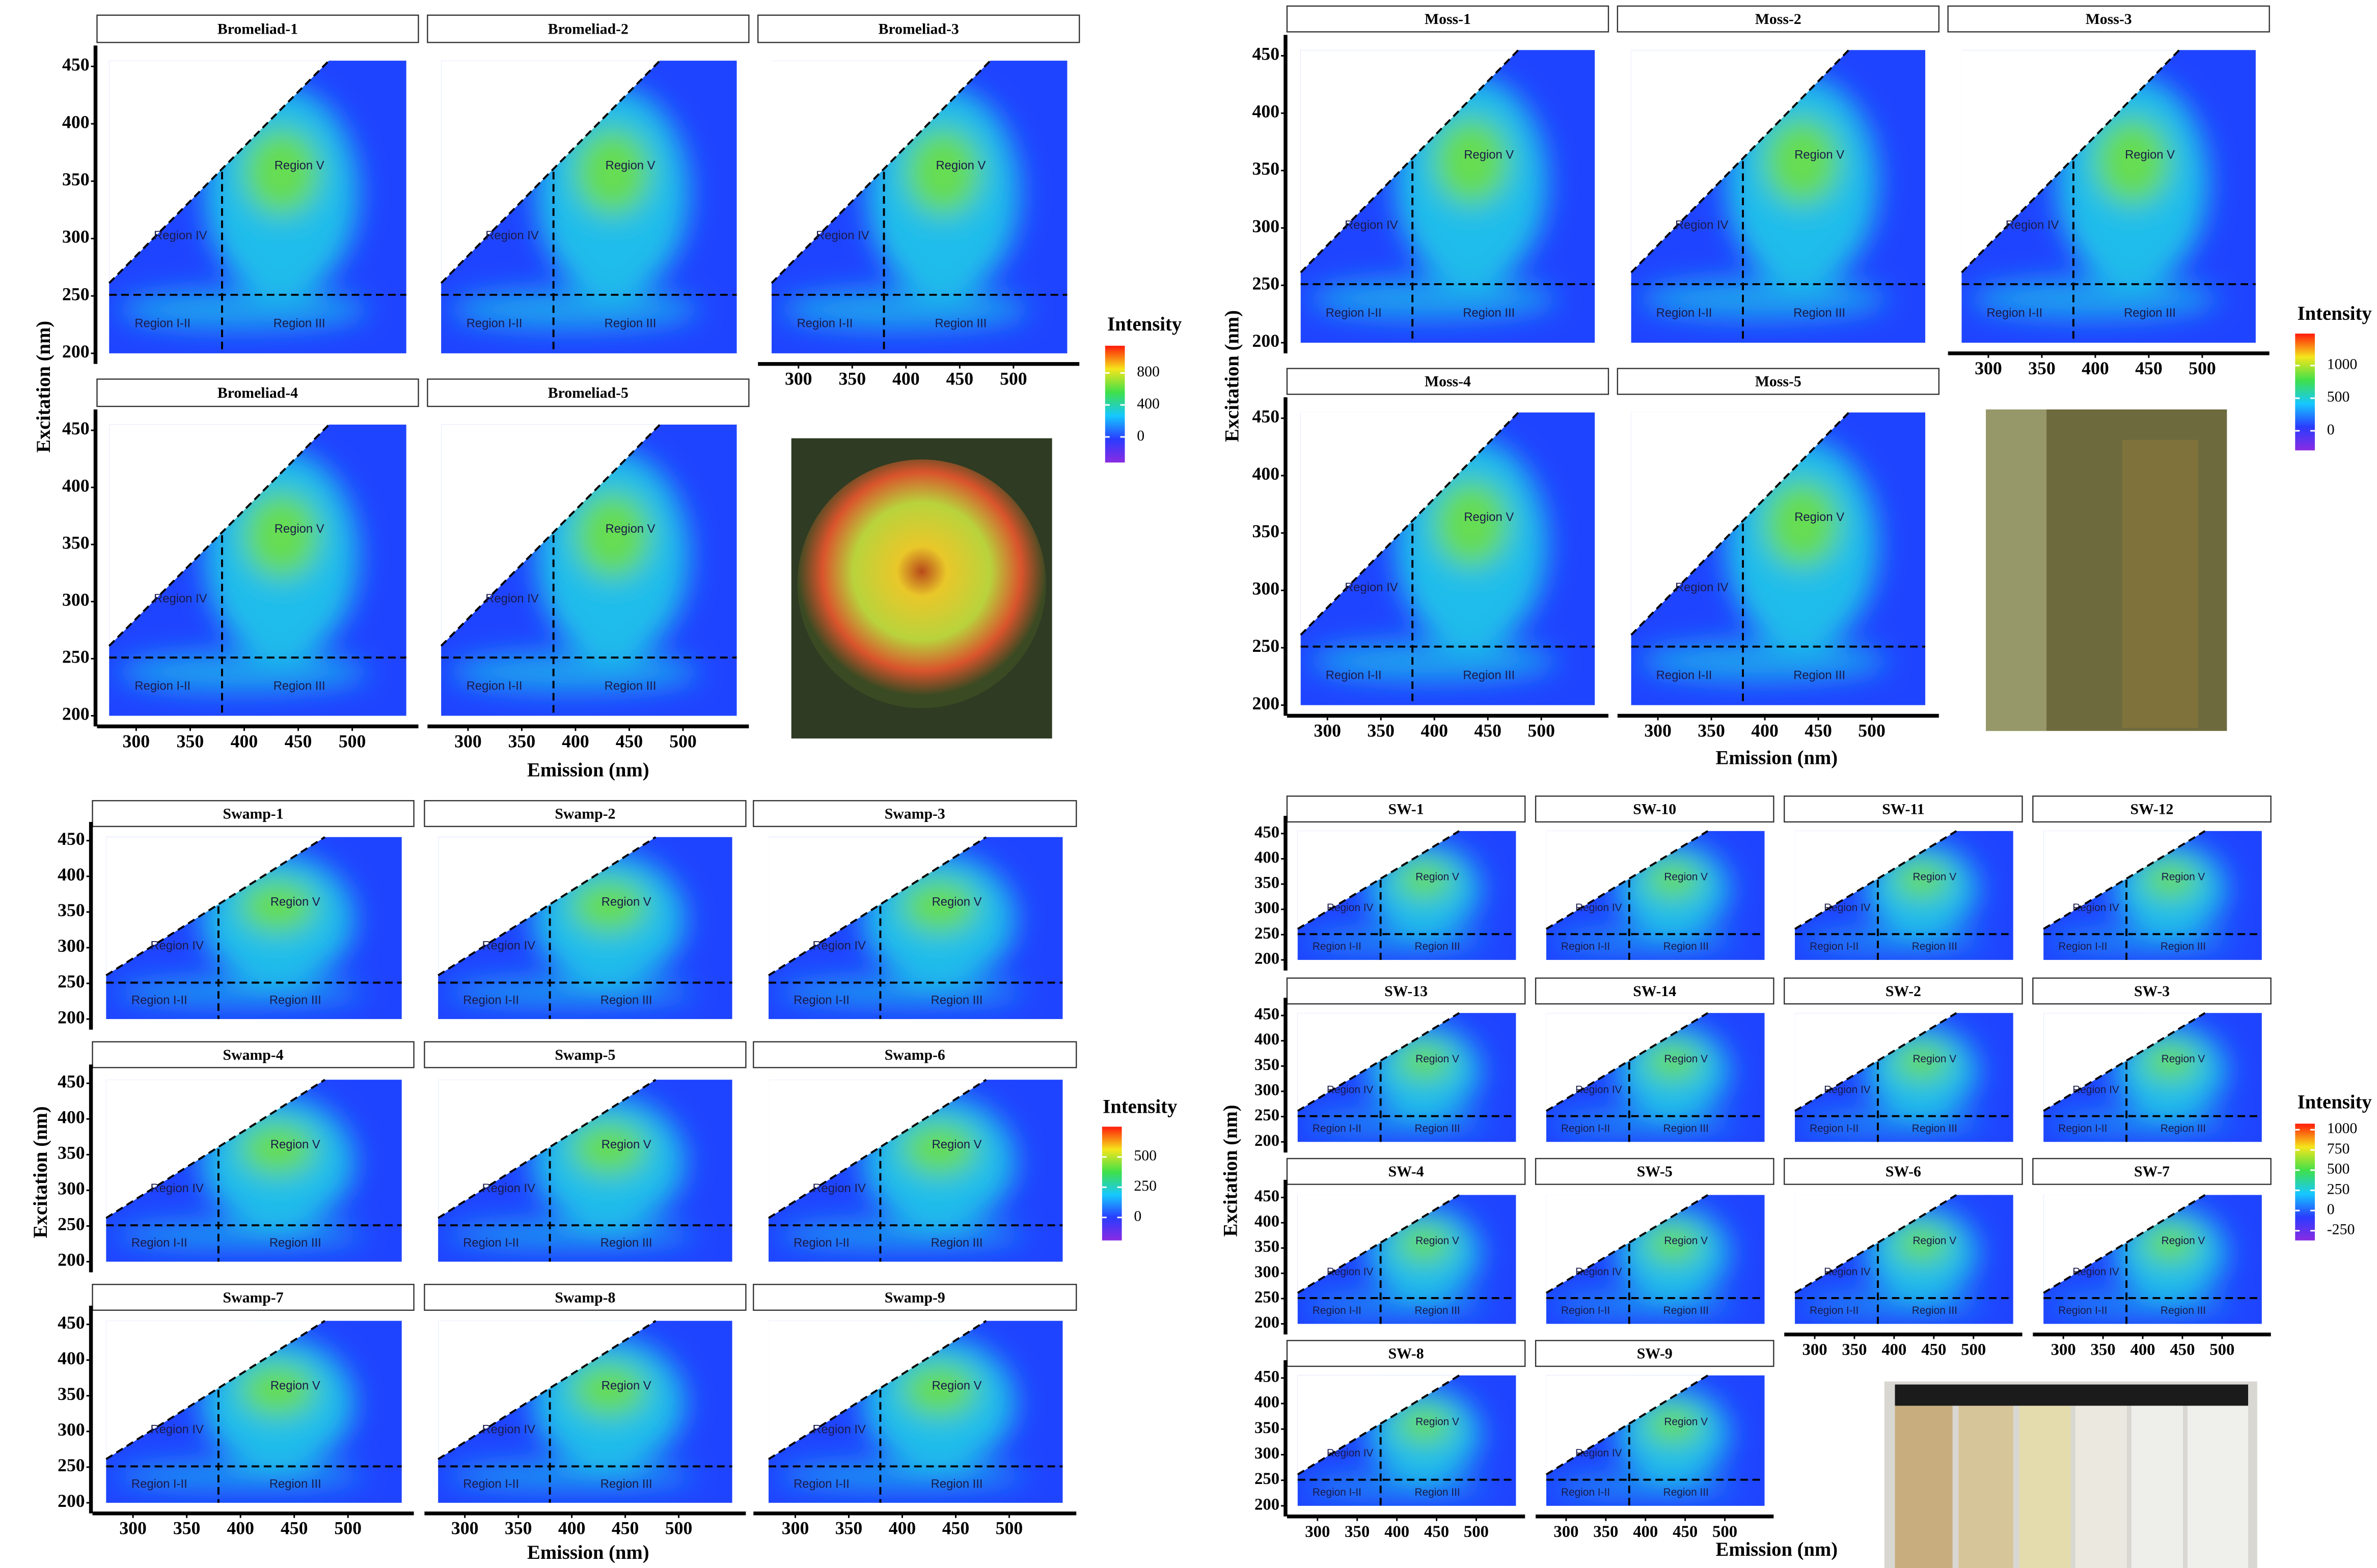 The image size is (2377, 1568). Describe the element at coordinates (253, 1297) in the screenshot. I see `panel-title: Swamp-7` at that location.